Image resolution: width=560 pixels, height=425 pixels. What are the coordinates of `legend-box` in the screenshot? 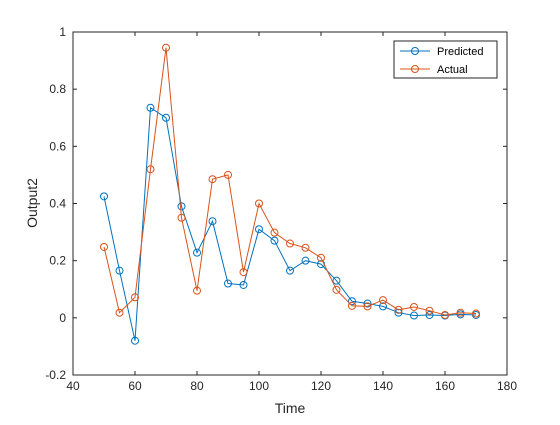 It's located at (445, 59).